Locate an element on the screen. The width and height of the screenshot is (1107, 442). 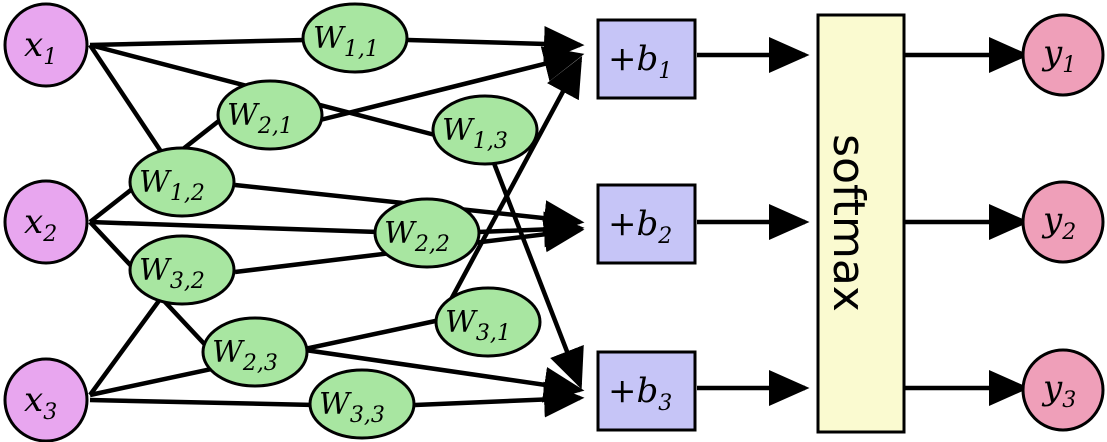
output-node-y3: y3 is located at coordinates (1063, 390).